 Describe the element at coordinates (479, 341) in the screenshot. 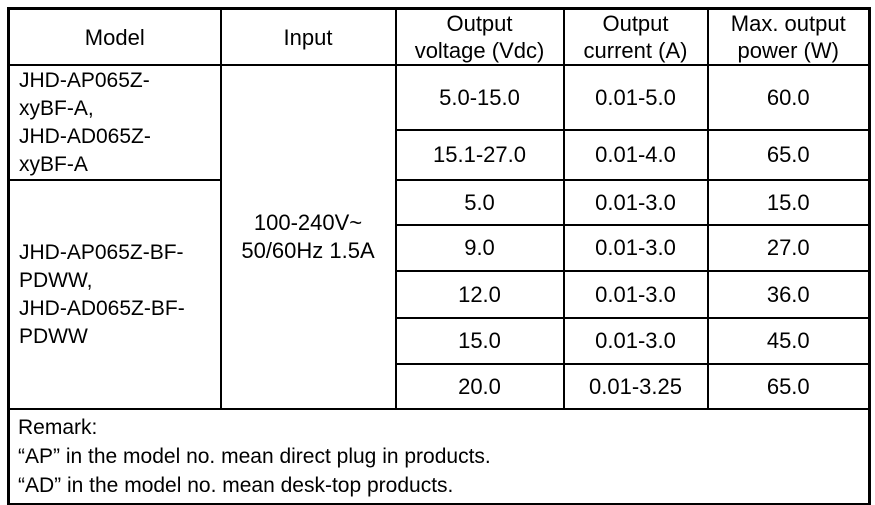

I see `voltage-cell: 15.0` at that location.